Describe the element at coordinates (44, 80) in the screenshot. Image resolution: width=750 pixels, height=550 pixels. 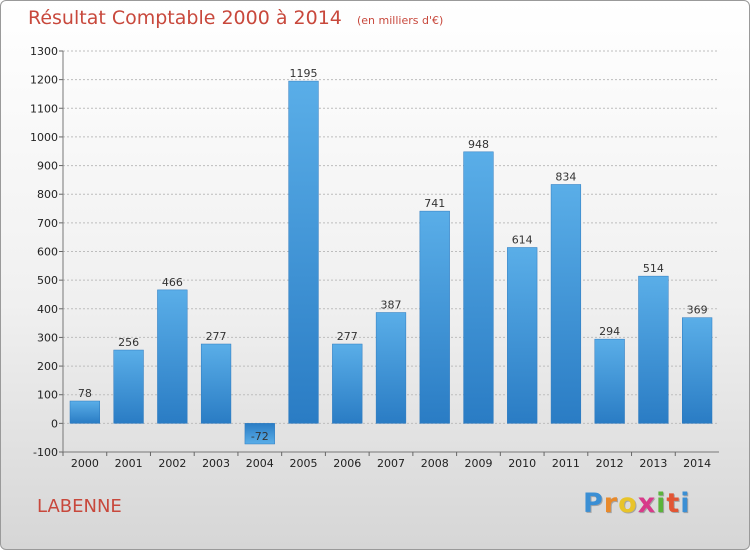
I see `y-tick-label: 1200` at that location.